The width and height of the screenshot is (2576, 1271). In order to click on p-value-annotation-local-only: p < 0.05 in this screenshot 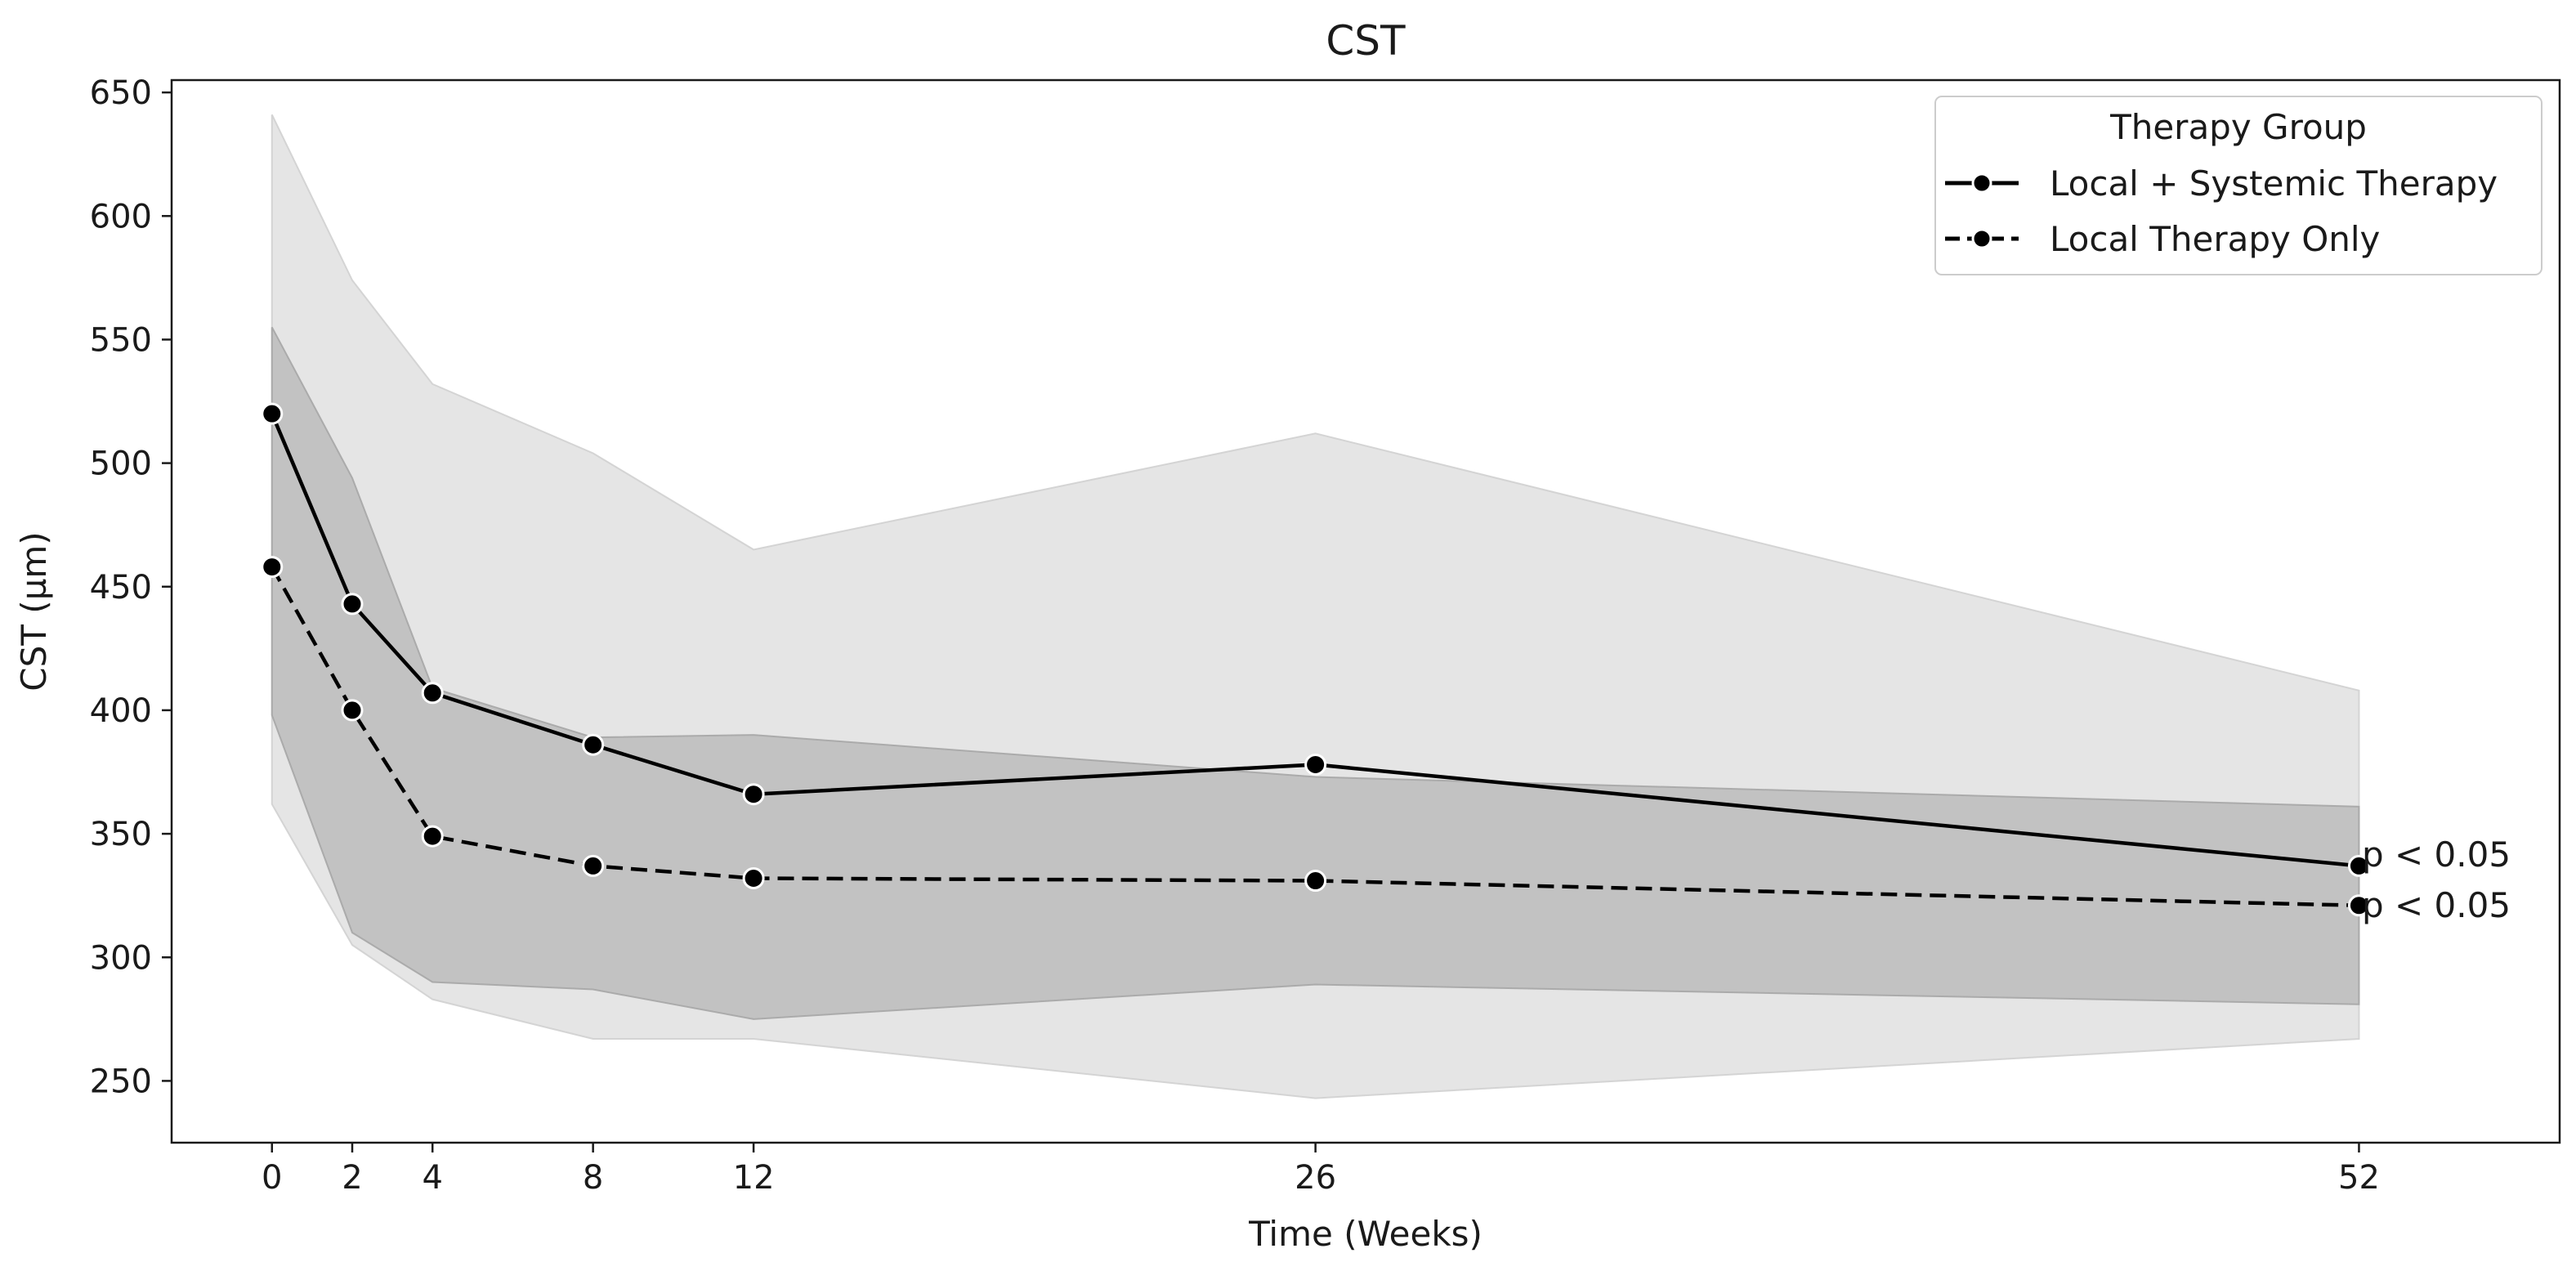, I will do `click(2436, 905)`.